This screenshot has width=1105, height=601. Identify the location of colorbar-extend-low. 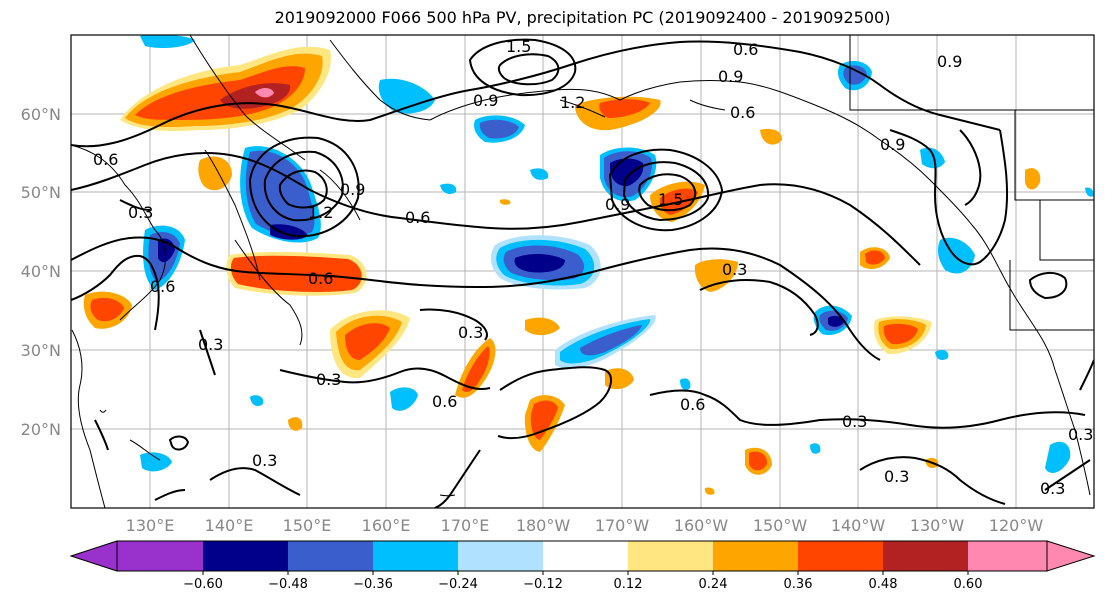
(93, 556).